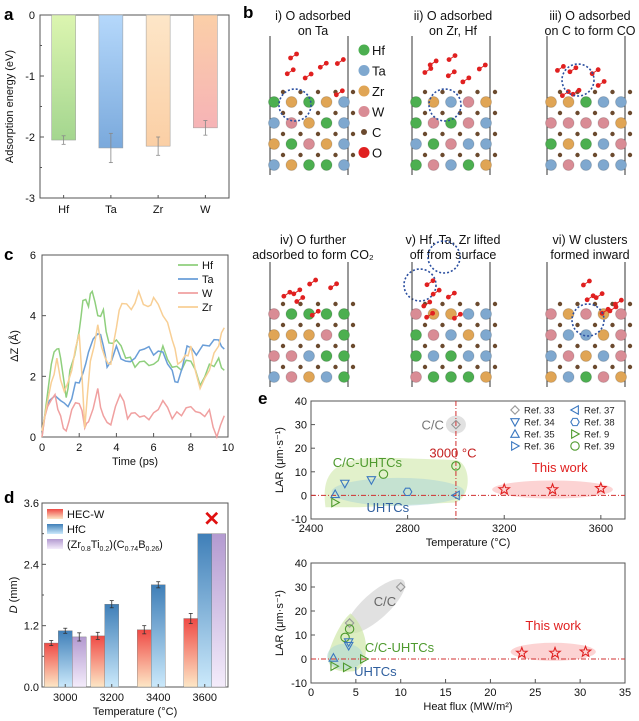  Describe the element at coordinates (378, 50) in the screenshot. I see `legend-label: Hf` at that location.